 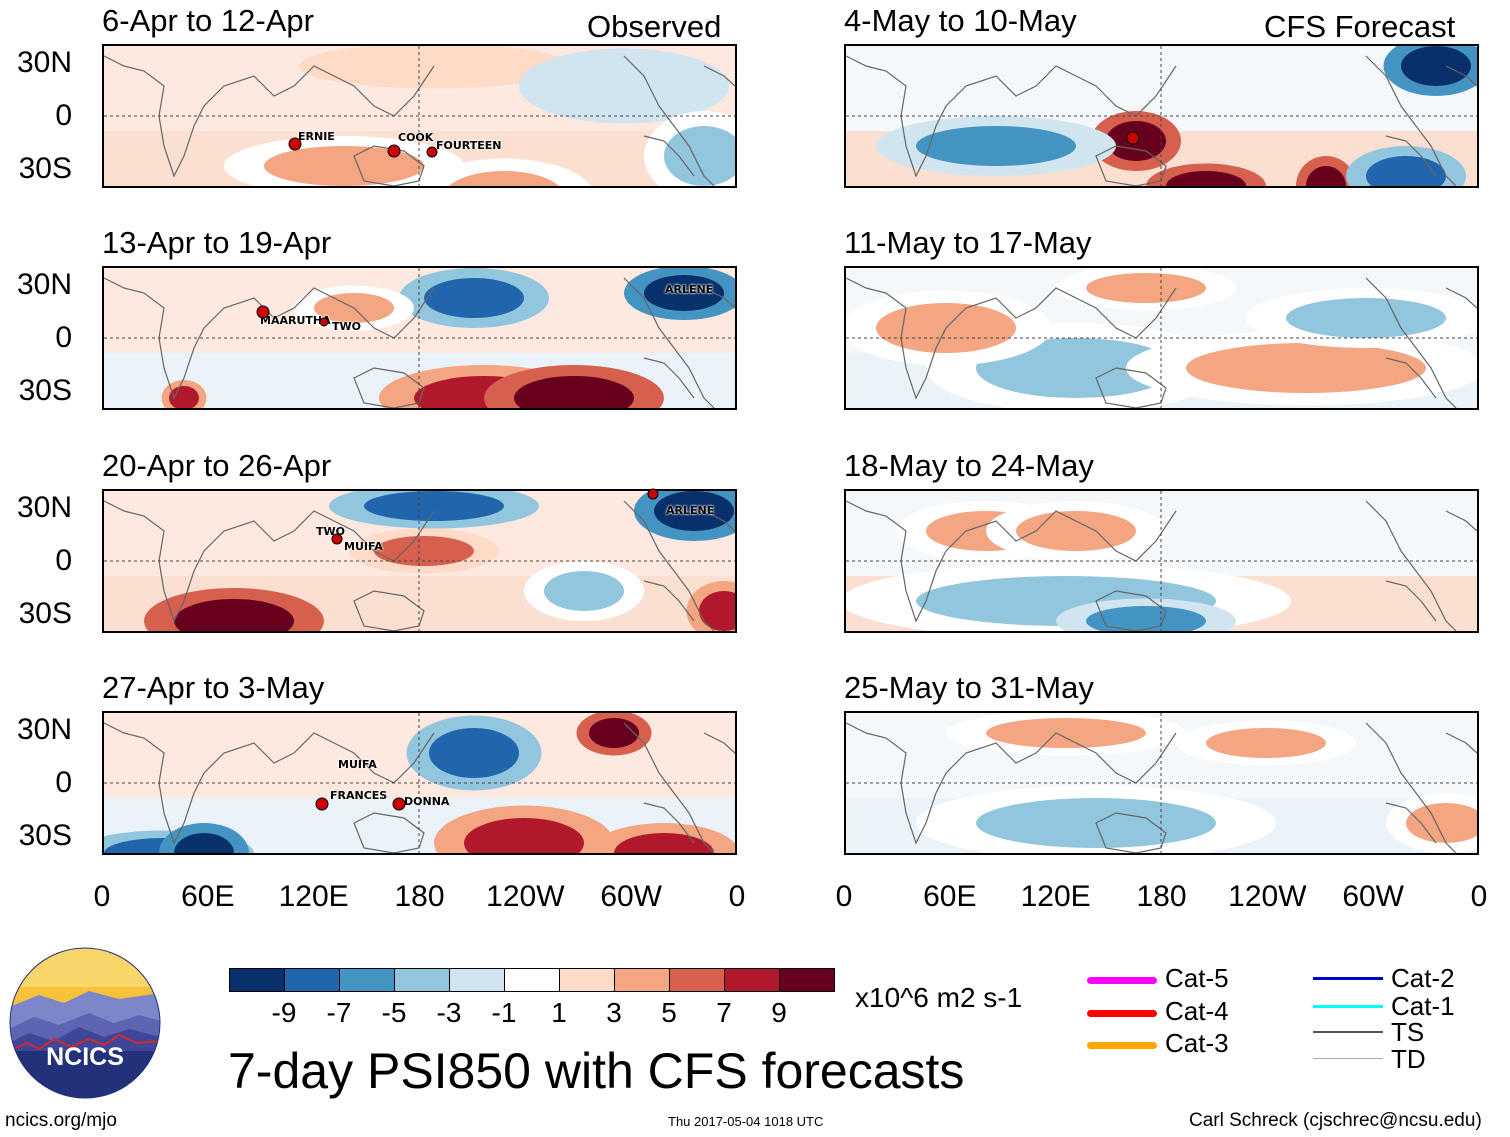 I want to click on legend-label: TD, so click(x=1408, y=1059).